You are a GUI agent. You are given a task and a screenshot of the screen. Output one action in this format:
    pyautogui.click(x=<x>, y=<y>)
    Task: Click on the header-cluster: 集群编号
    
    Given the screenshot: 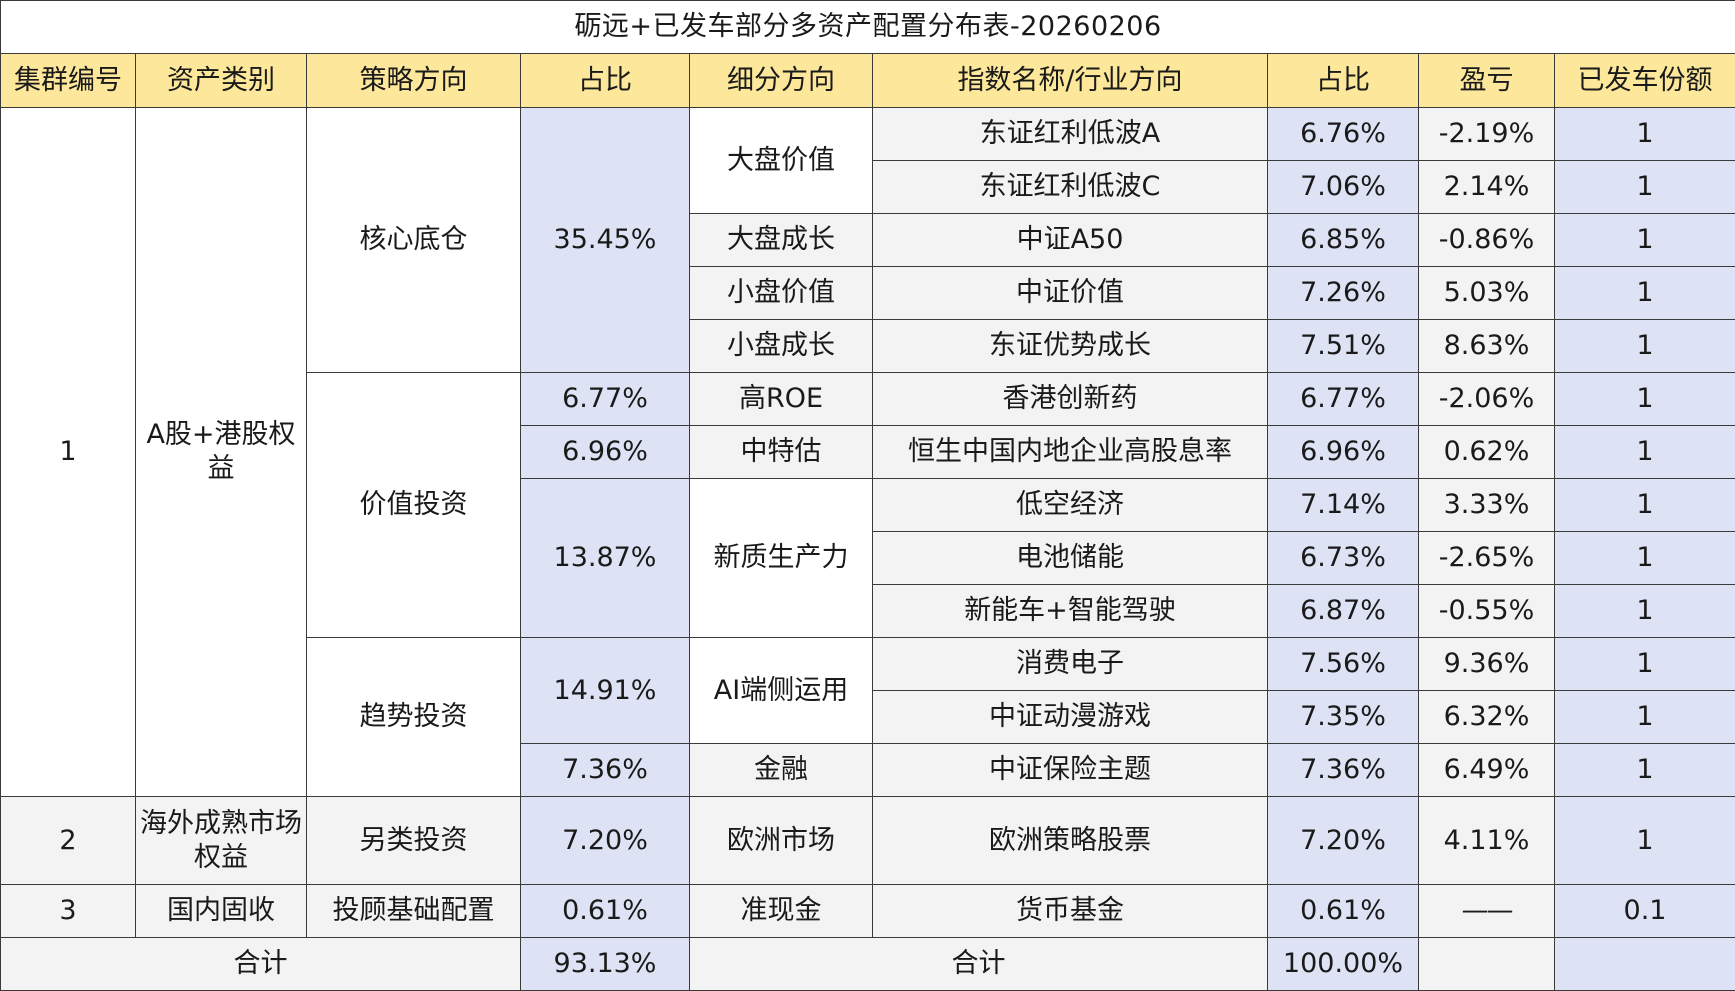 What is the action you would take?
    pyautogui.click(x=68, y=80)
    